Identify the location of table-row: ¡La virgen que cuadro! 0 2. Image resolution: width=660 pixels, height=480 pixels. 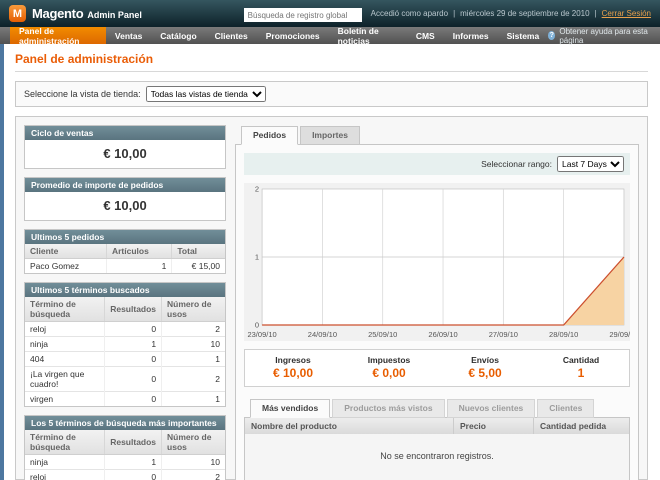
(125, 379).